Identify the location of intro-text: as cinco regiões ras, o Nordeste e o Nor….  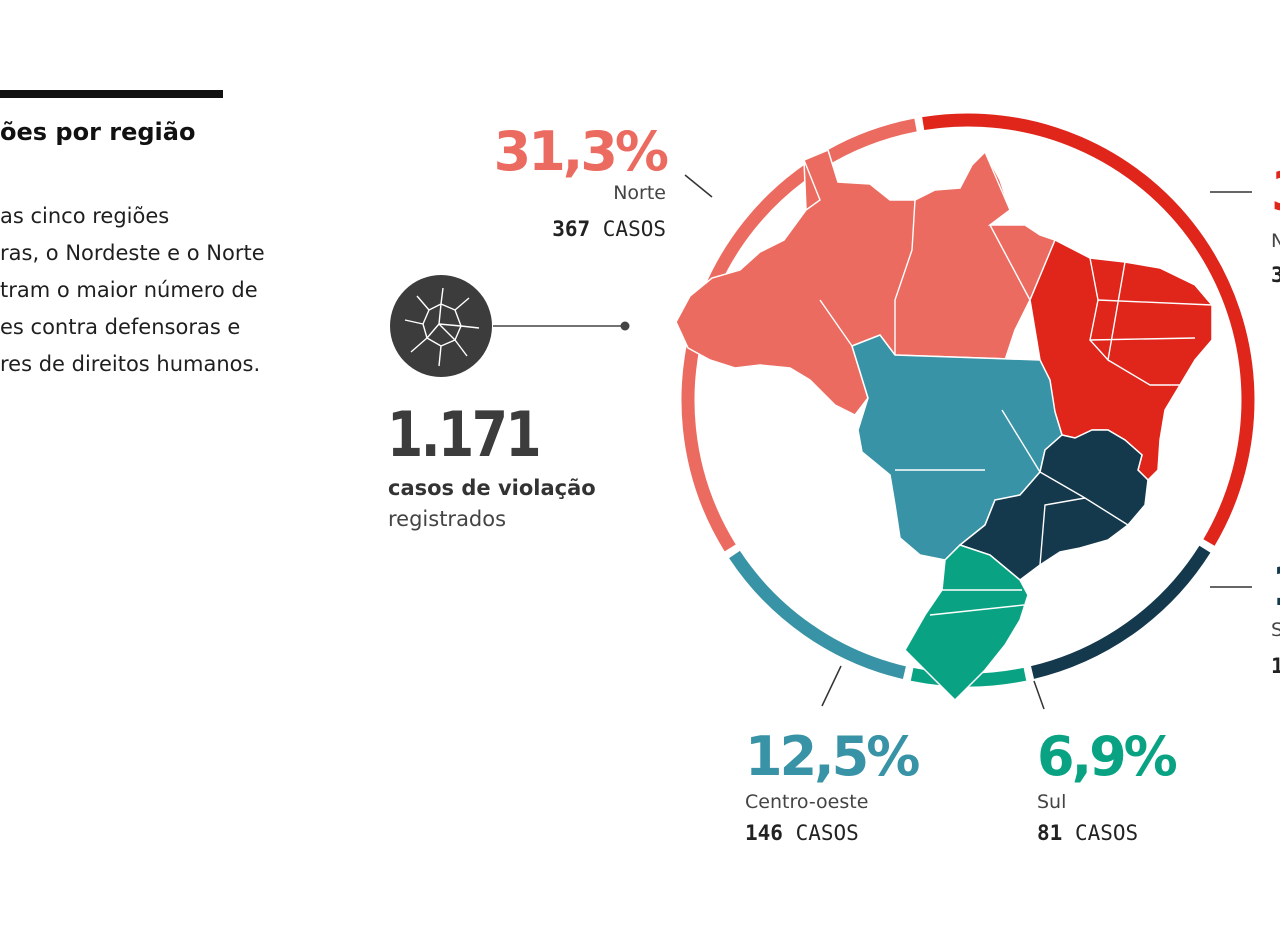
(170, 290).